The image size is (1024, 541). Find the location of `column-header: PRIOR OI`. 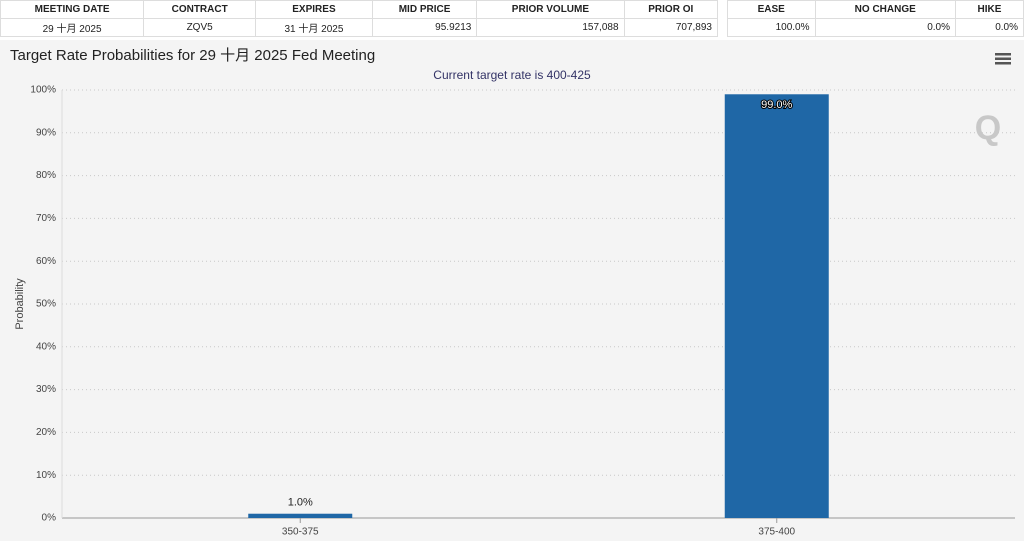

column-header: PRIOR OI is located at coordinates (671, 9).